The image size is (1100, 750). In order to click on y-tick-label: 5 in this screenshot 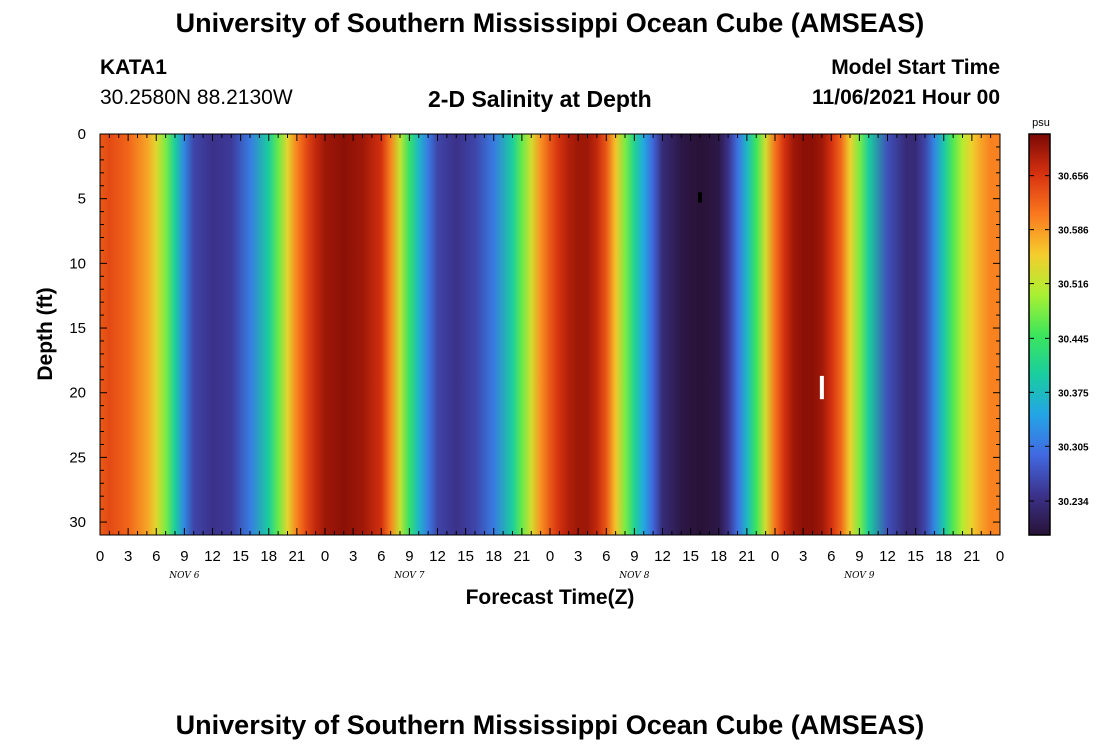, I will do `click(82, 199)`.